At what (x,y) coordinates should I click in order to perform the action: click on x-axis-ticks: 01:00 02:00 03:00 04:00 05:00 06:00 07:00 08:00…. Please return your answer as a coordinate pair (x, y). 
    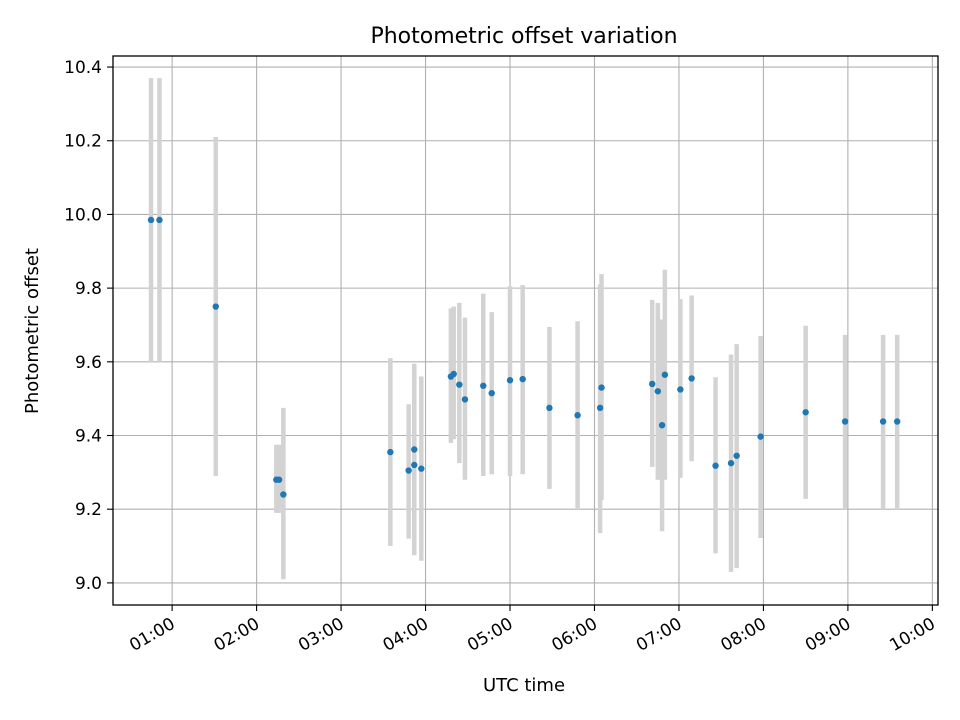
    Looking at the image, I should click on (532, 630).